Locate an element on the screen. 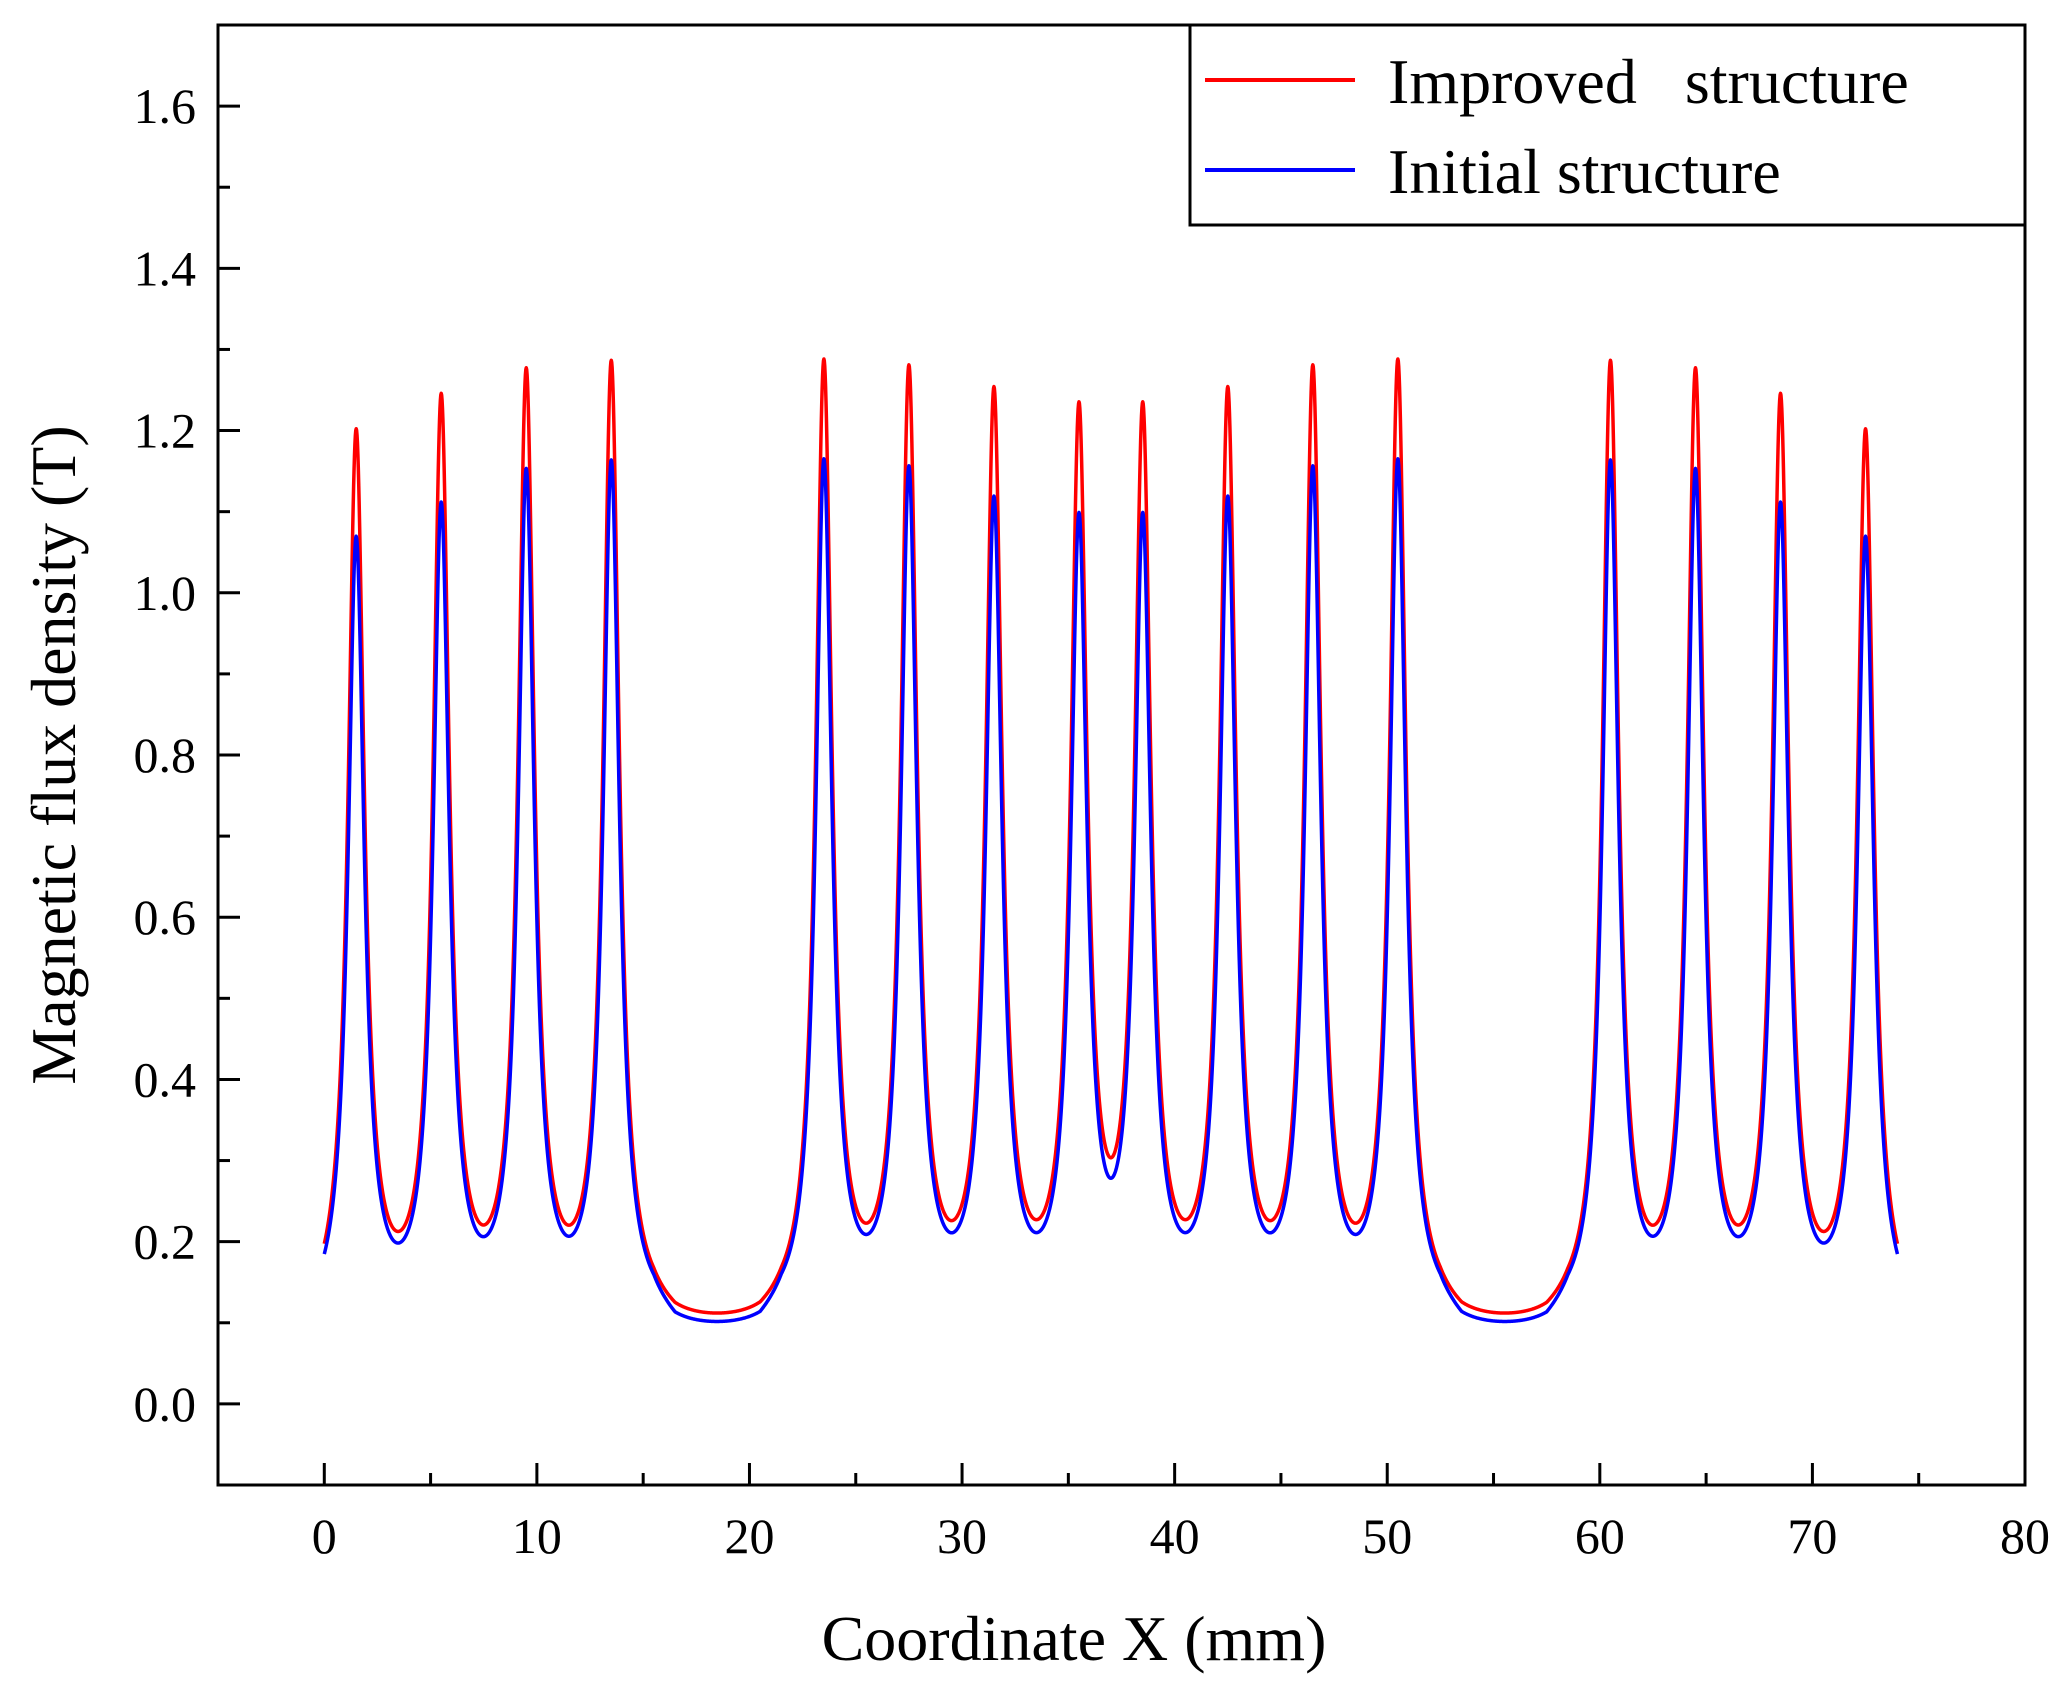  legend-box is located at coordinates (1607, 125).